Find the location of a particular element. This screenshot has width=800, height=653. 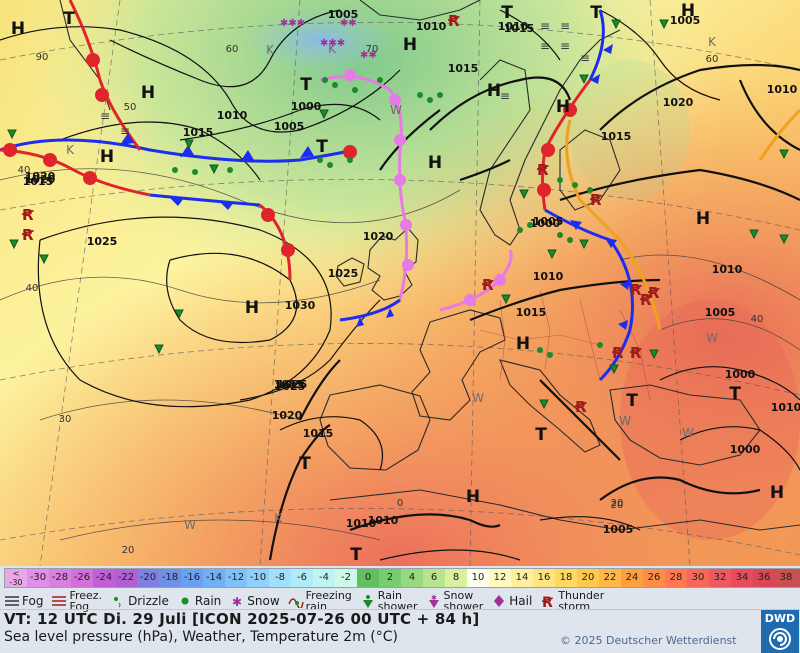

temperature-contour-label: 50 is located at coordinates (130, 107).